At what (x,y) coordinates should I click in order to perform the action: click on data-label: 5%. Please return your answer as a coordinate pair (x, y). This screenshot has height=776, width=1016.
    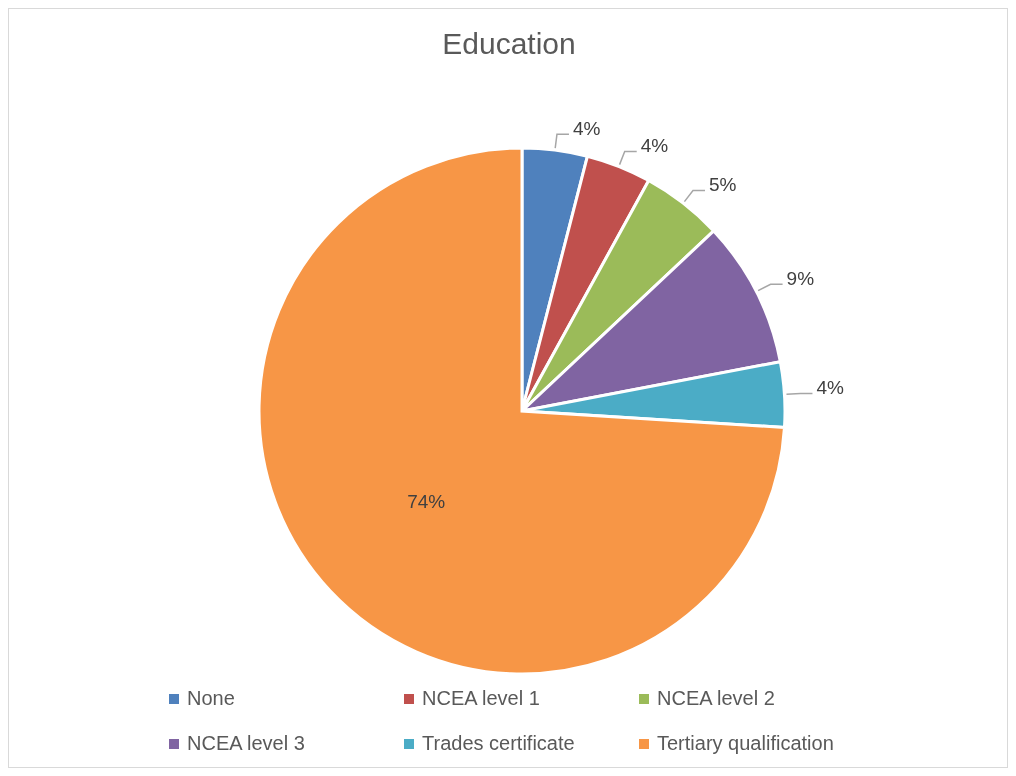
    Looking at the image, I should click on (723, 185).